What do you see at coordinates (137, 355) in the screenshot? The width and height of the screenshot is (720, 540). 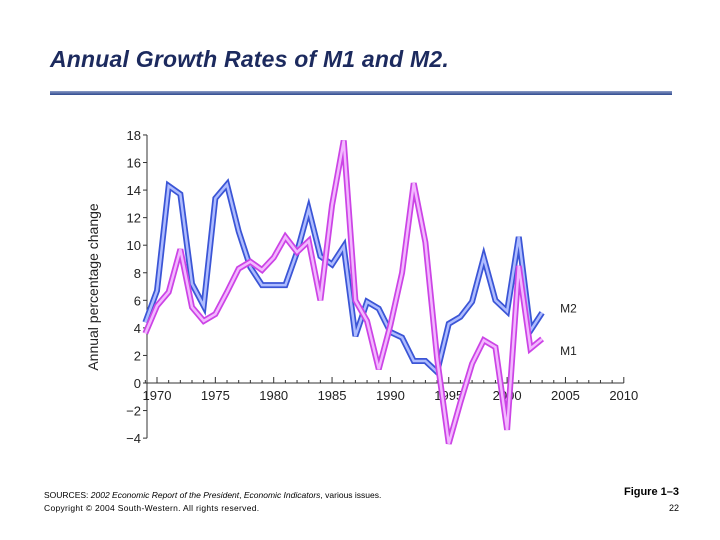 I see `y-tick-label: 2` at bounding box center [137, 355].